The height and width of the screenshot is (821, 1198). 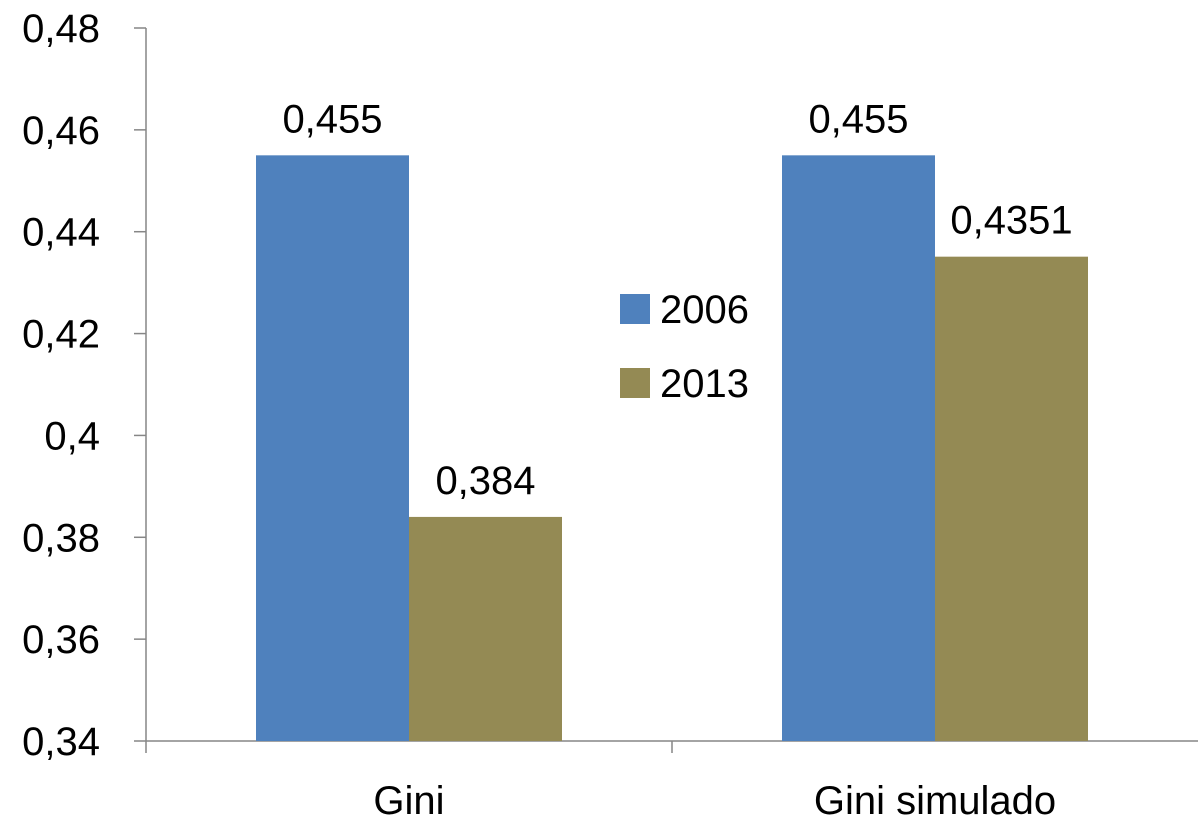 What do you see at coordinates (704, 384) in the screenshot?
I see `legend-label: 2013` at bounding box center [704, 384].